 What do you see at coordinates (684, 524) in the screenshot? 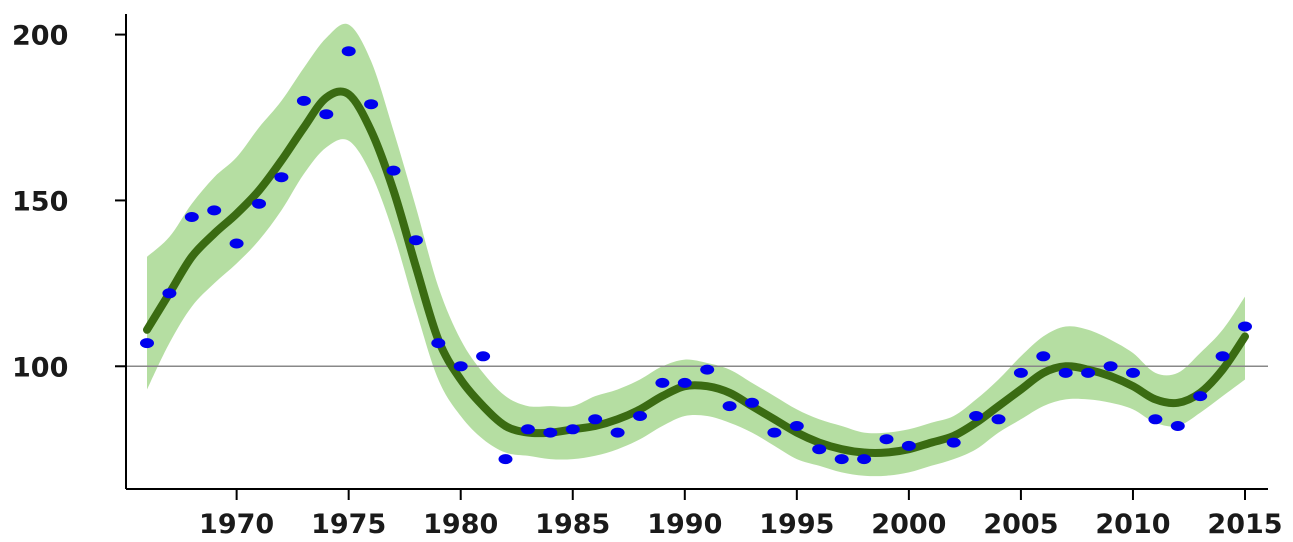
I see `x-tick-label: 1990` at bounding box center [684, 524].